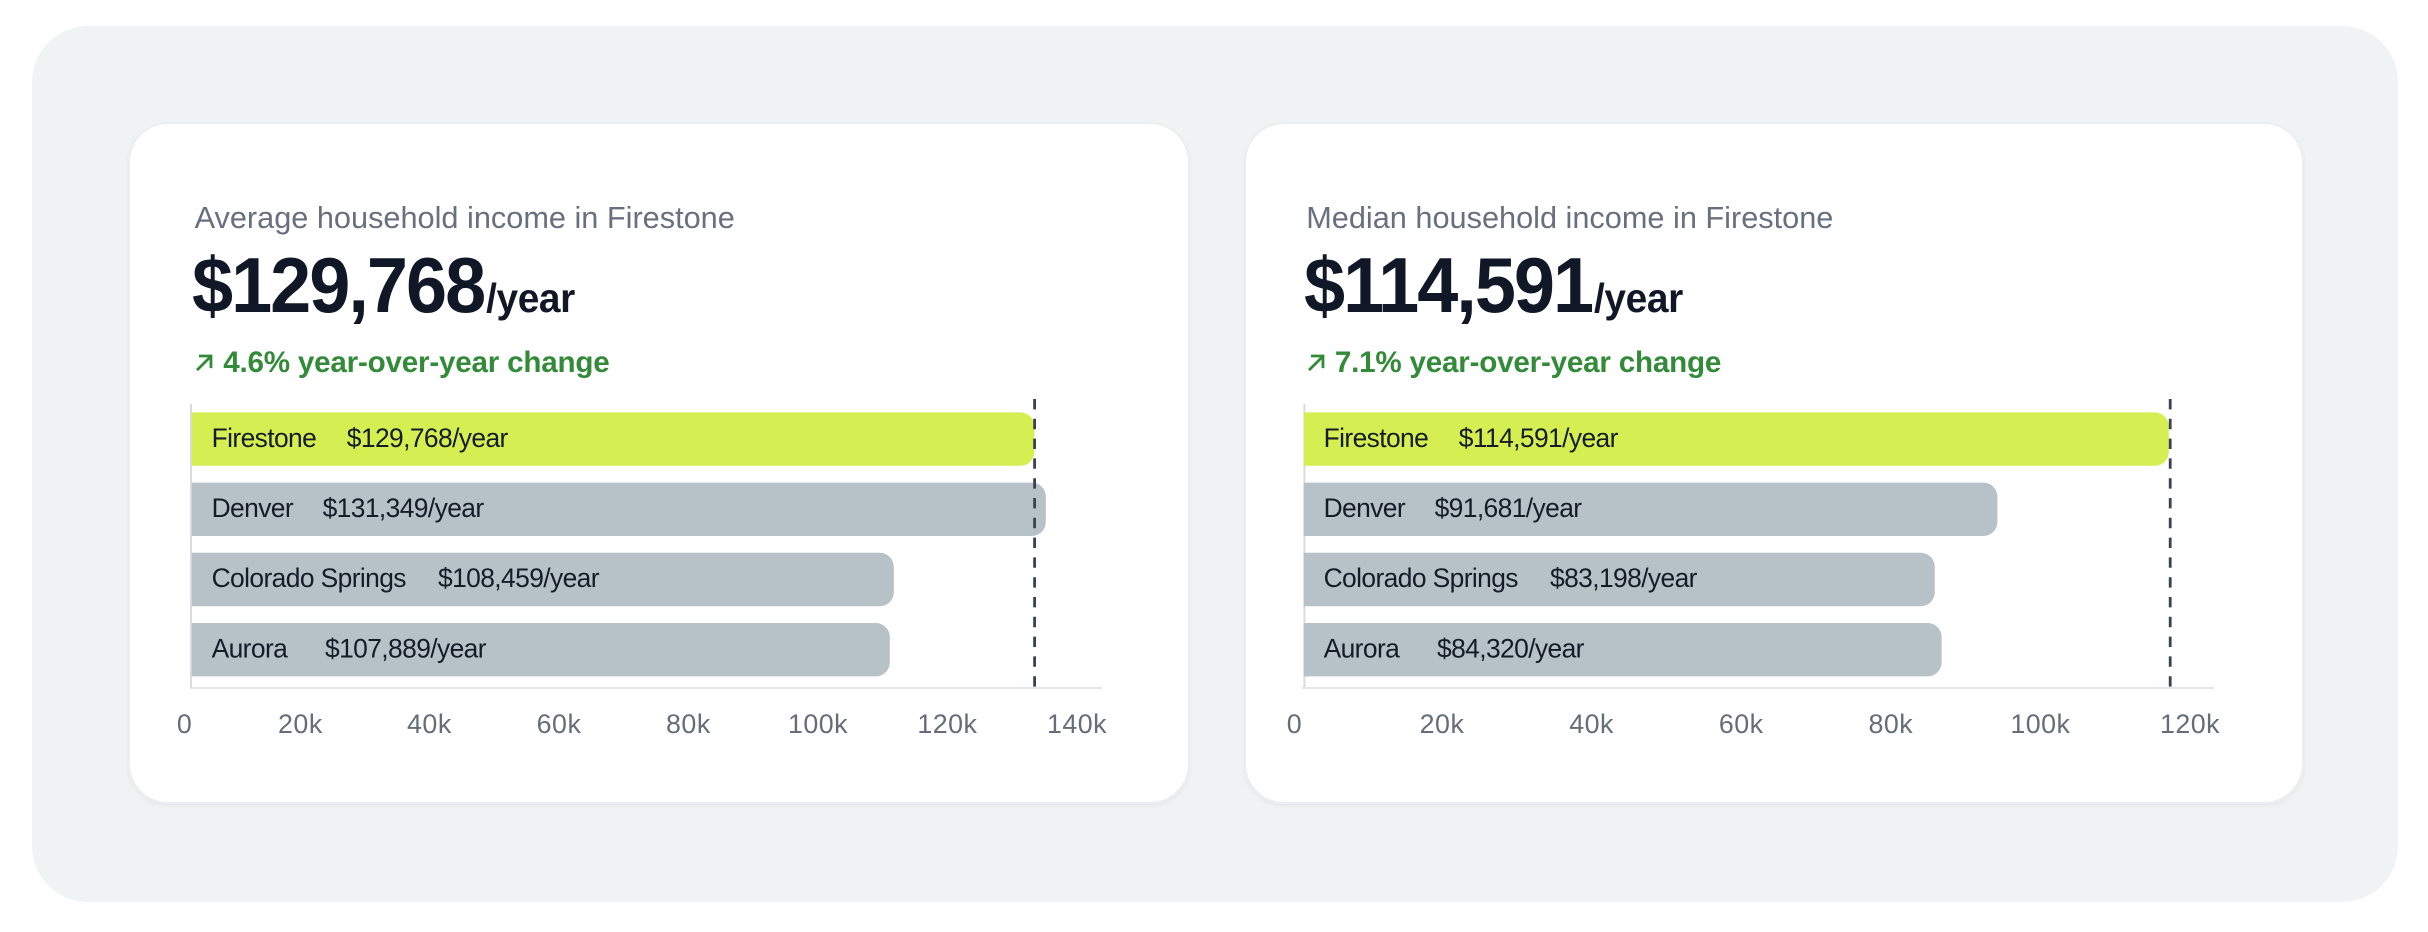 This screenshot has height=932, width=2428. What do you see at coordinates (404, 508) in the screenshot?
I see `svg-text: $131,349/year` at bounding box center [404, 508].